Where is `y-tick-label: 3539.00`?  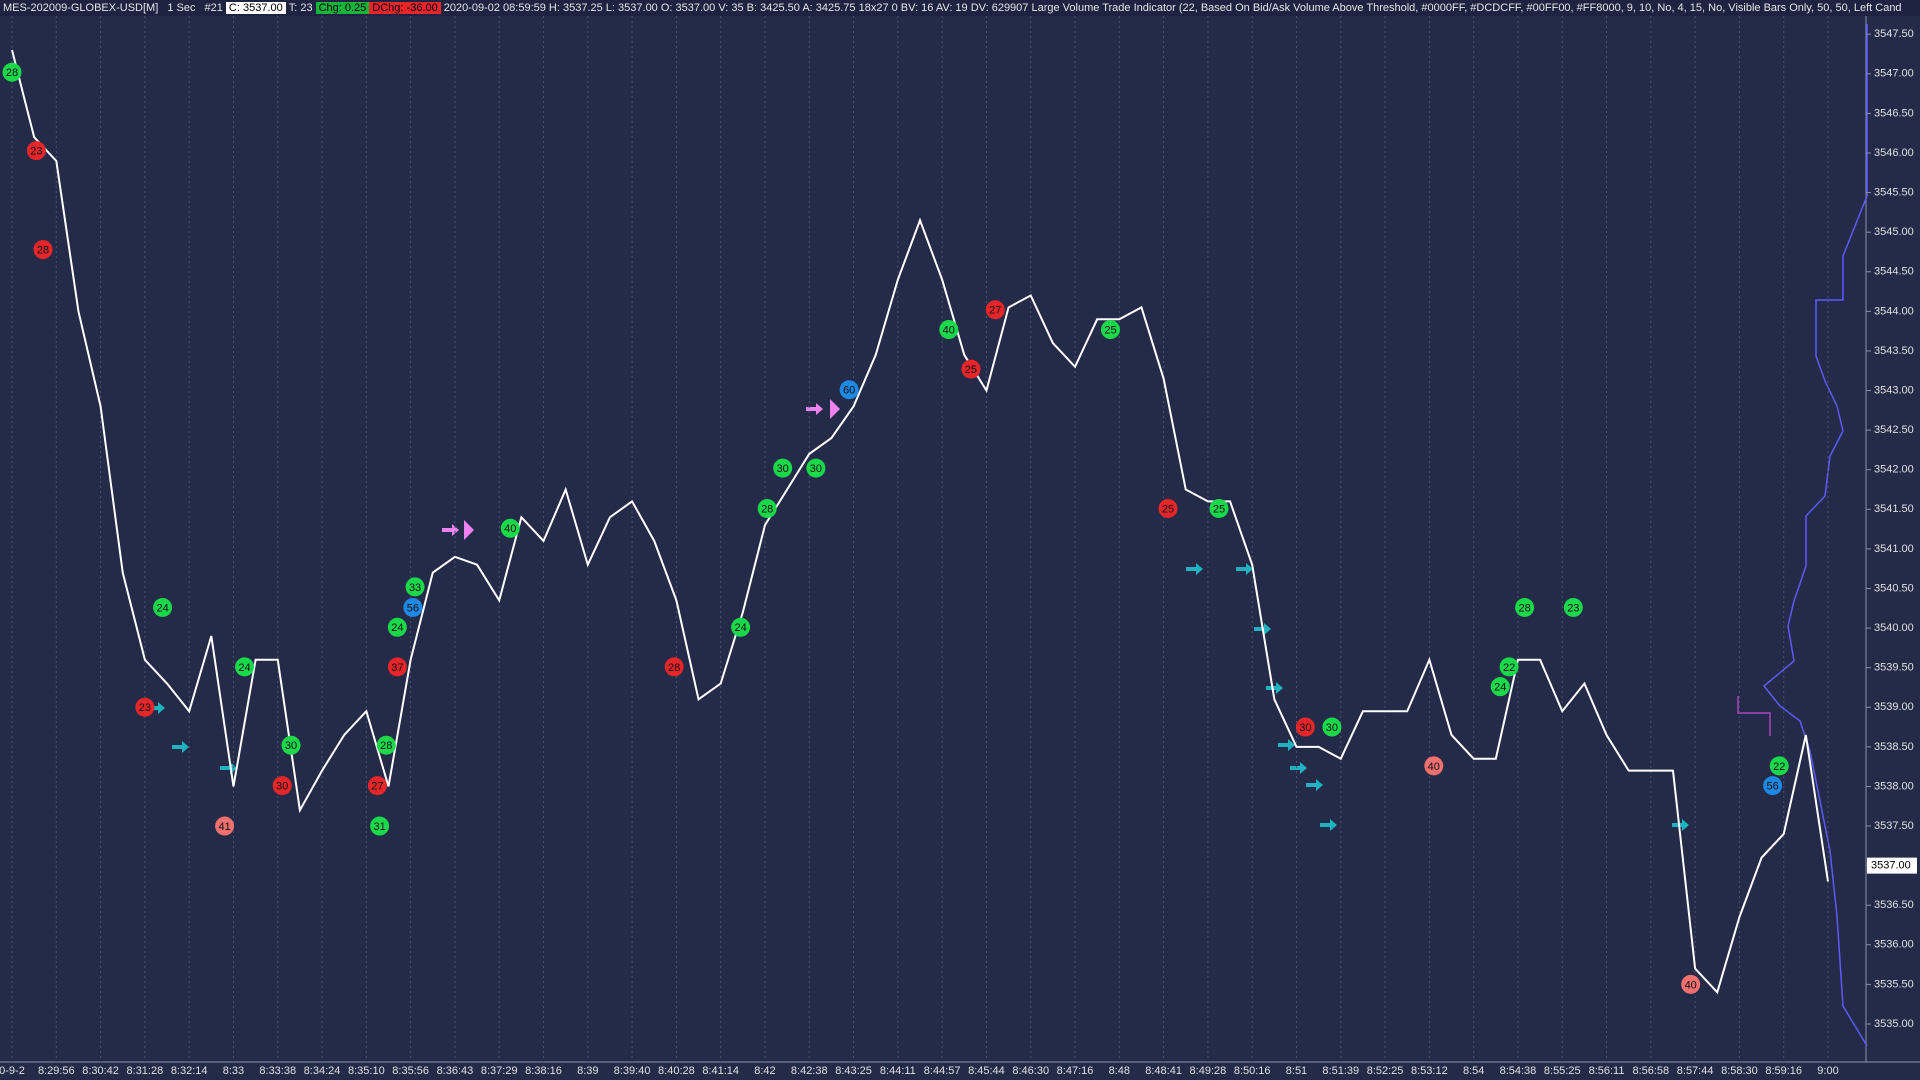 y-tick-label: 3539.00 is located at coordinates (1894, 707).